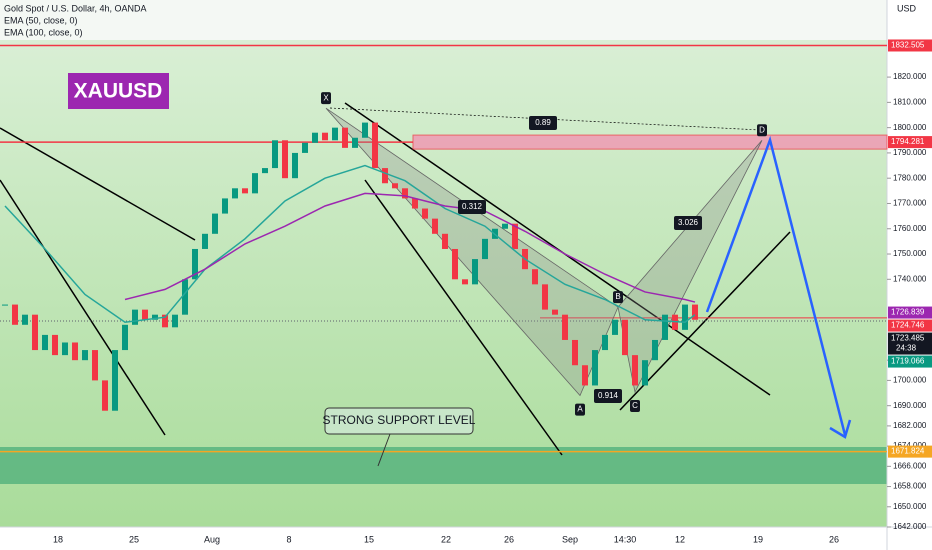  Describe the element at coordinates (910, 506) in the screenshot. I see `y-tick-label: 1650.000` at that location.